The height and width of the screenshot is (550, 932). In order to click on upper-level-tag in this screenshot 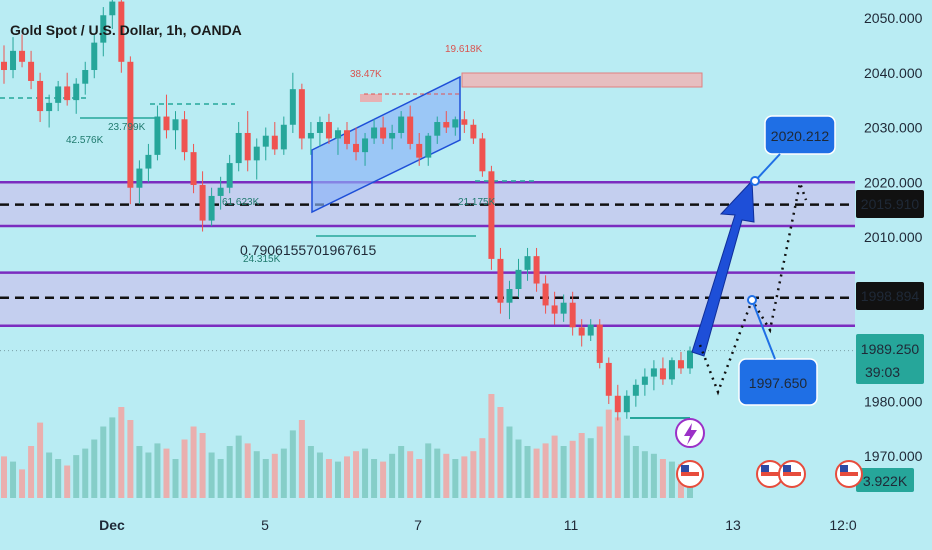, I will do `click(890, 204)`.